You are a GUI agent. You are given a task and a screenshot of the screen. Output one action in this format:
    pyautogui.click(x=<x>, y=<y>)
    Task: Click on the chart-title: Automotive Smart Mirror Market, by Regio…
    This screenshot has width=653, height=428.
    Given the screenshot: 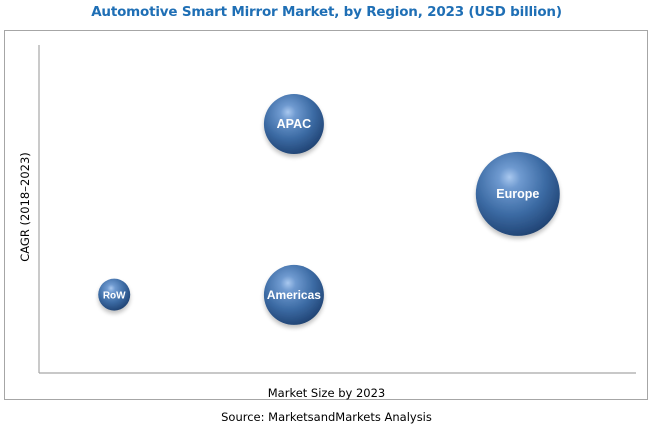 What is the action you would take?
    pyautogui.click(x=326, y=12)
    